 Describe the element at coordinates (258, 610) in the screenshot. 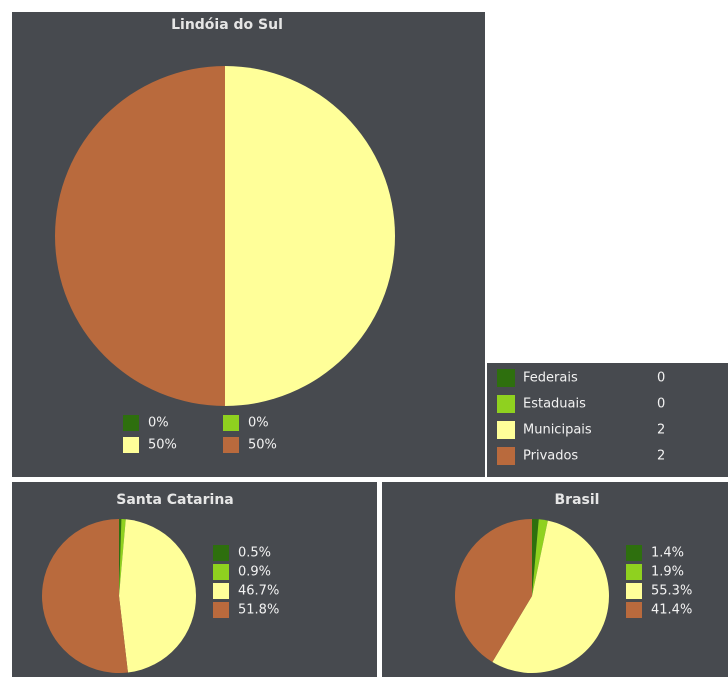

I see `value-label: 51.8%` at that location.